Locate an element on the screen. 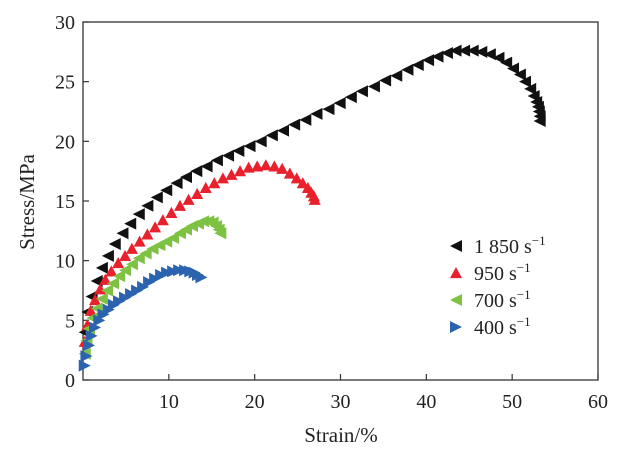  legend-label-text: 950 s is located at coordinates (495, 274).